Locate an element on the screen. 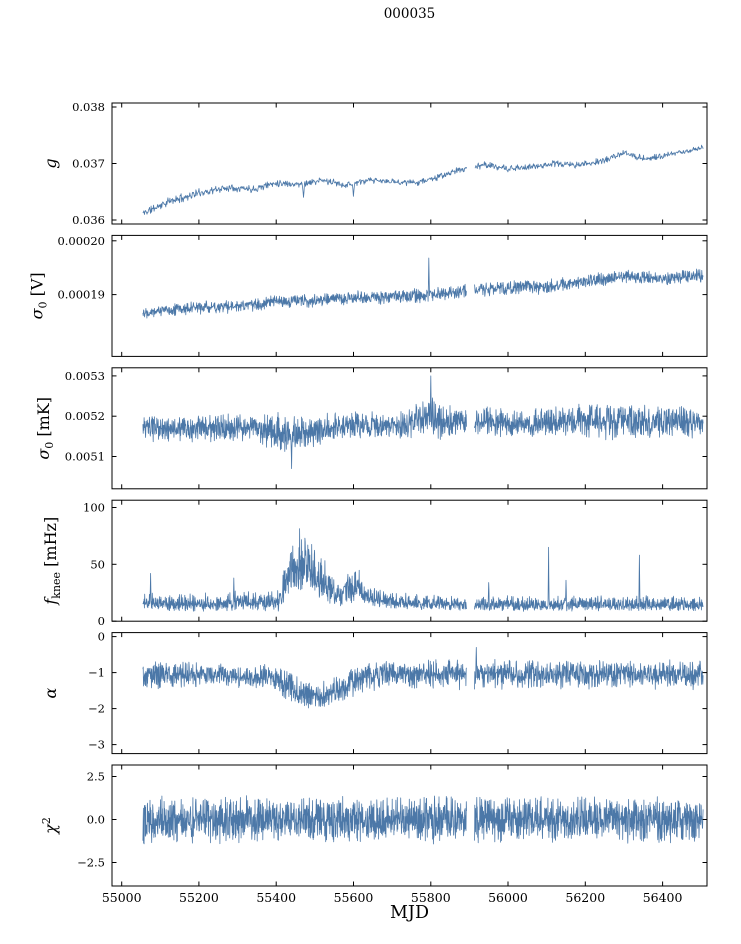 This screenshot has height=944, width=741. y-tick-label: 0.0053 is located at coordinates (85, 376).